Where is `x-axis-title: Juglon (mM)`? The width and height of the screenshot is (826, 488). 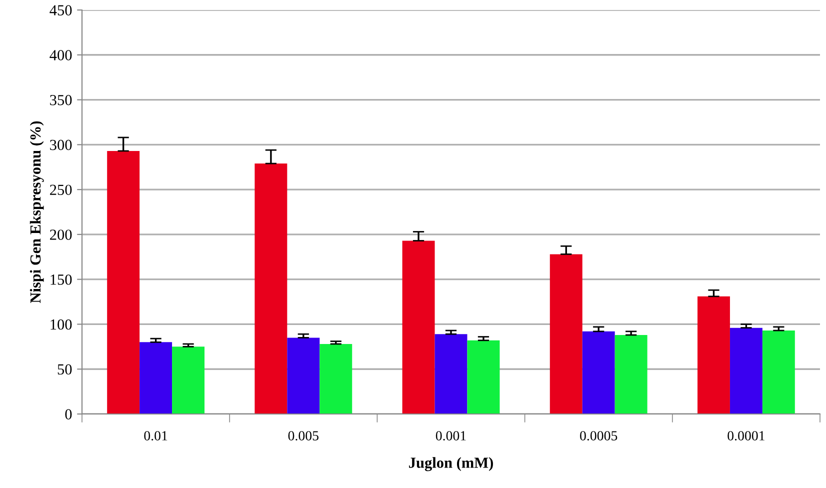 x-axis-title: Juglon (mM) is located at coordinates (451, 464).